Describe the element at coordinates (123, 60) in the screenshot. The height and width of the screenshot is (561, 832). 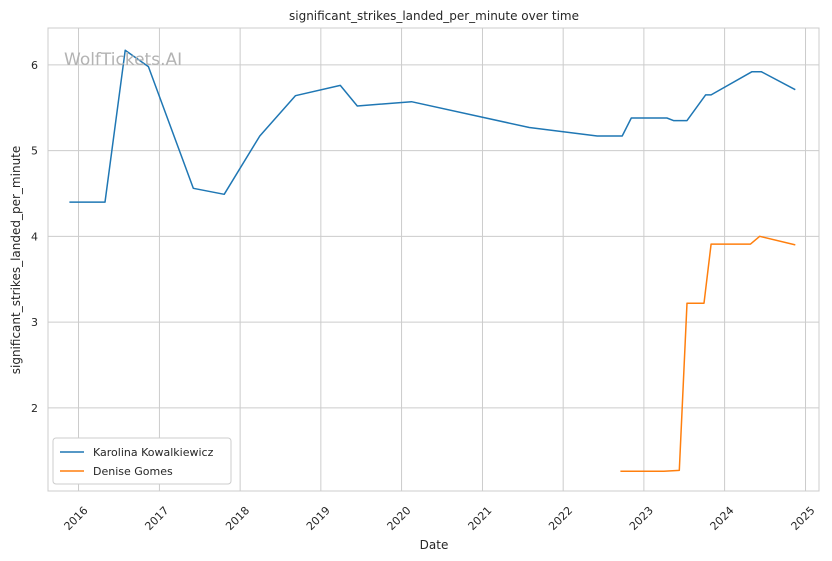
I see `watermark-text: WolfTickets.AI` at that location.